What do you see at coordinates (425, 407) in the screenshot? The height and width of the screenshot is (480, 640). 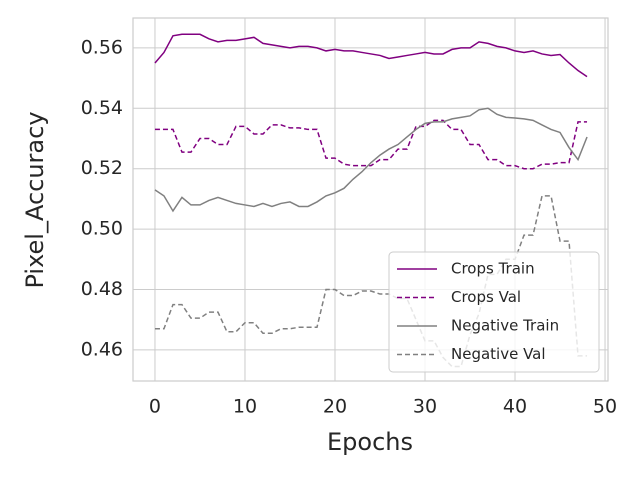 I see `x-tick-label: 30` at bounding box center [425, 407].